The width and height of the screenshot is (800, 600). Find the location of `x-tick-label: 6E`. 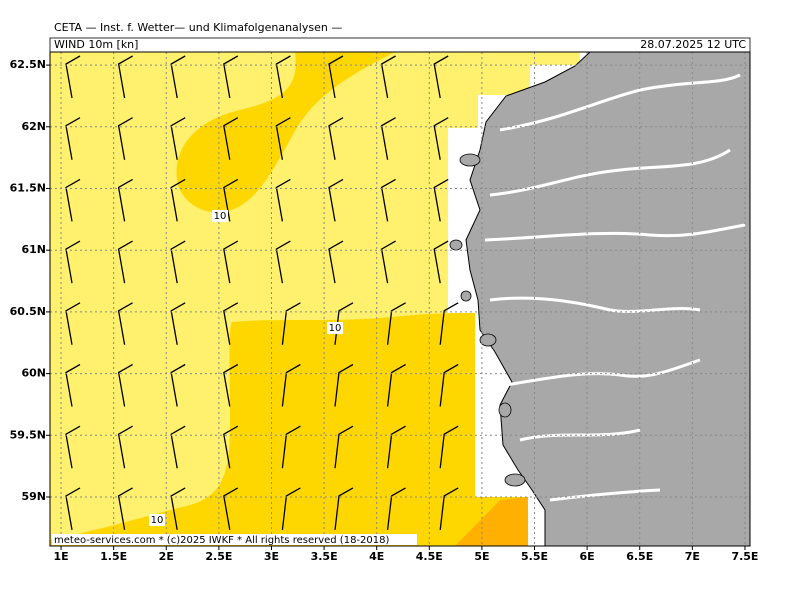

x-tick-label: 6E is located at coordinates (587, 556).